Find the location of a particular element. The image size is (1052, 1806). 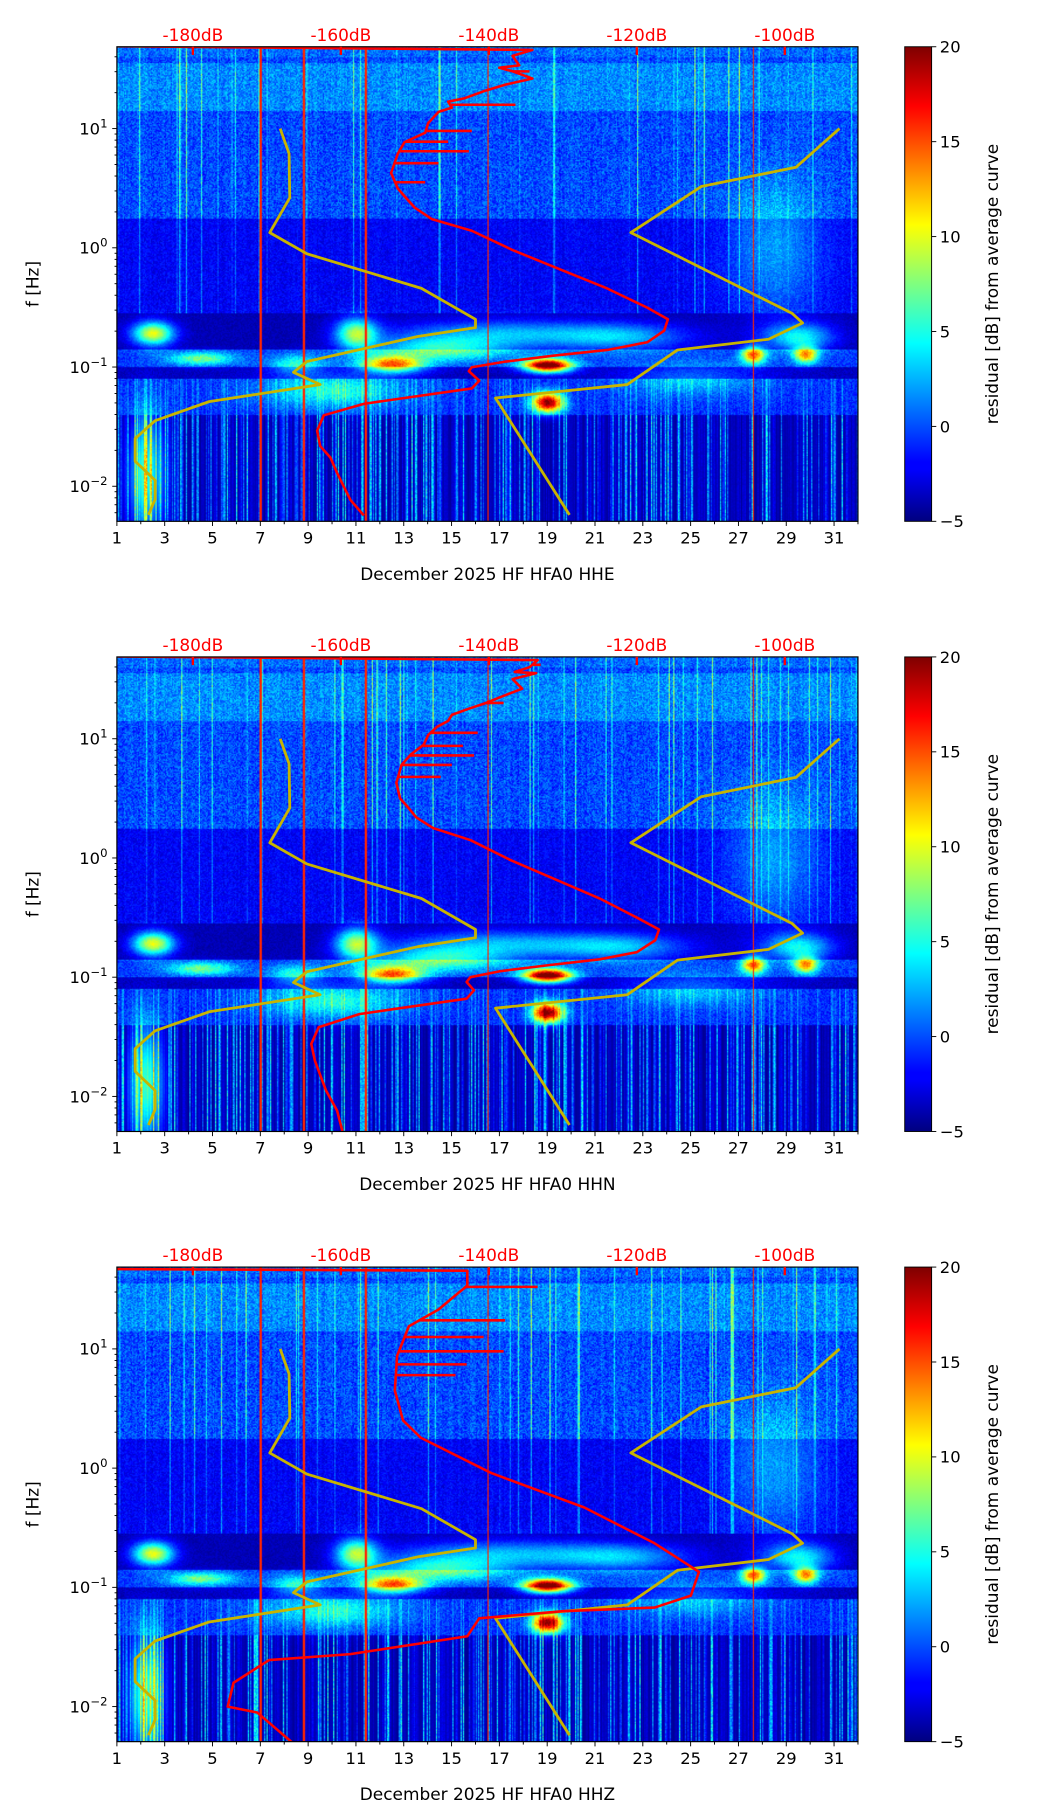

x-axis-label: December 2025 HF HFA0 HHN is located at coordinates (487, 1184).